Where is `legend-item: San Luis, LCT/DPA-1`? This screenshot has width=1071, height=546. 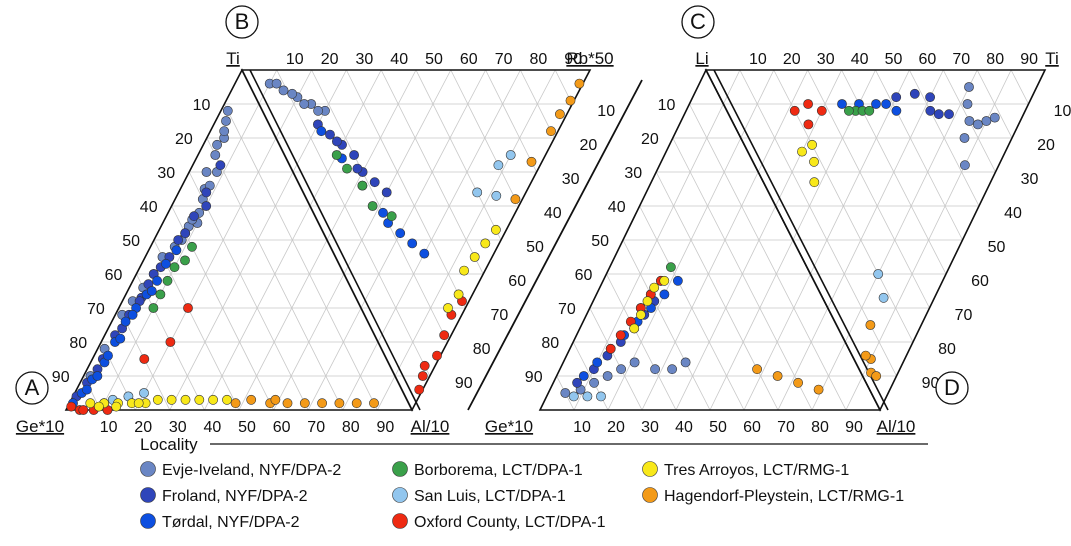
legend-item: San Luis, LCT/DPA-1 is located at coordinates (479, 496).